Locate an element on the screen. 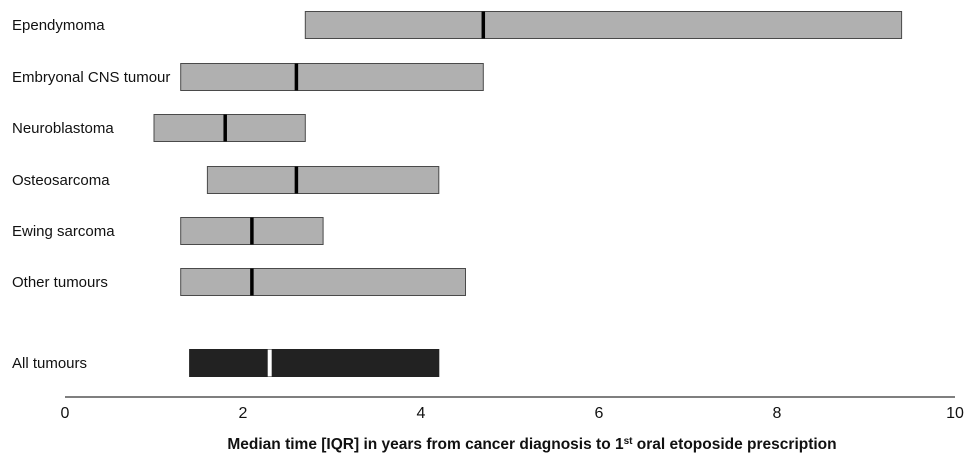  iqr-bar-osteosarcoma is located at coordinates (323, 180).